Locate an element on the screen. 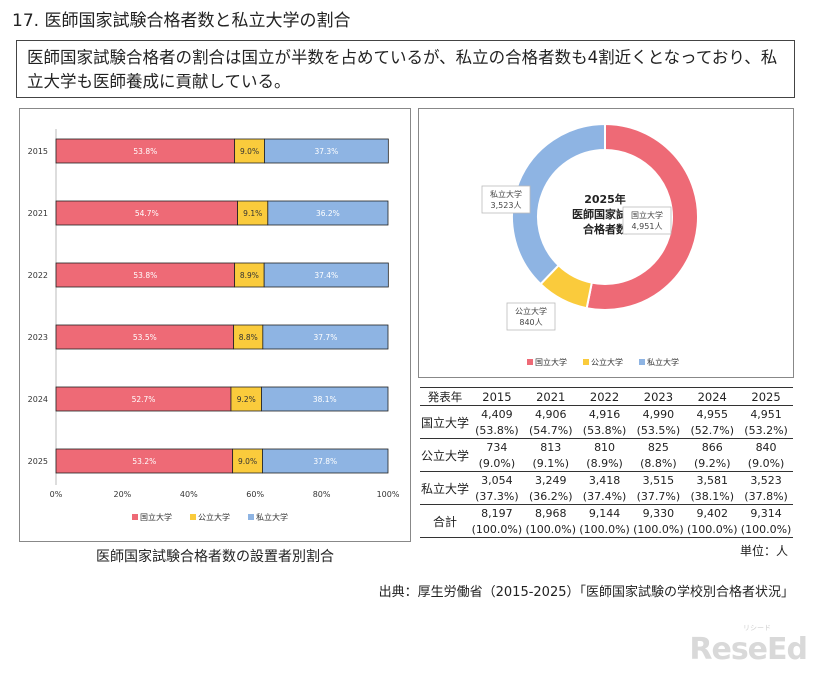 Image resolution: width=815 pixels, height=675 pixels. table-row: 国立大学 4,409 4,906 4,916 4,990 4,955 4,951 is located at coordinates (606, 422).